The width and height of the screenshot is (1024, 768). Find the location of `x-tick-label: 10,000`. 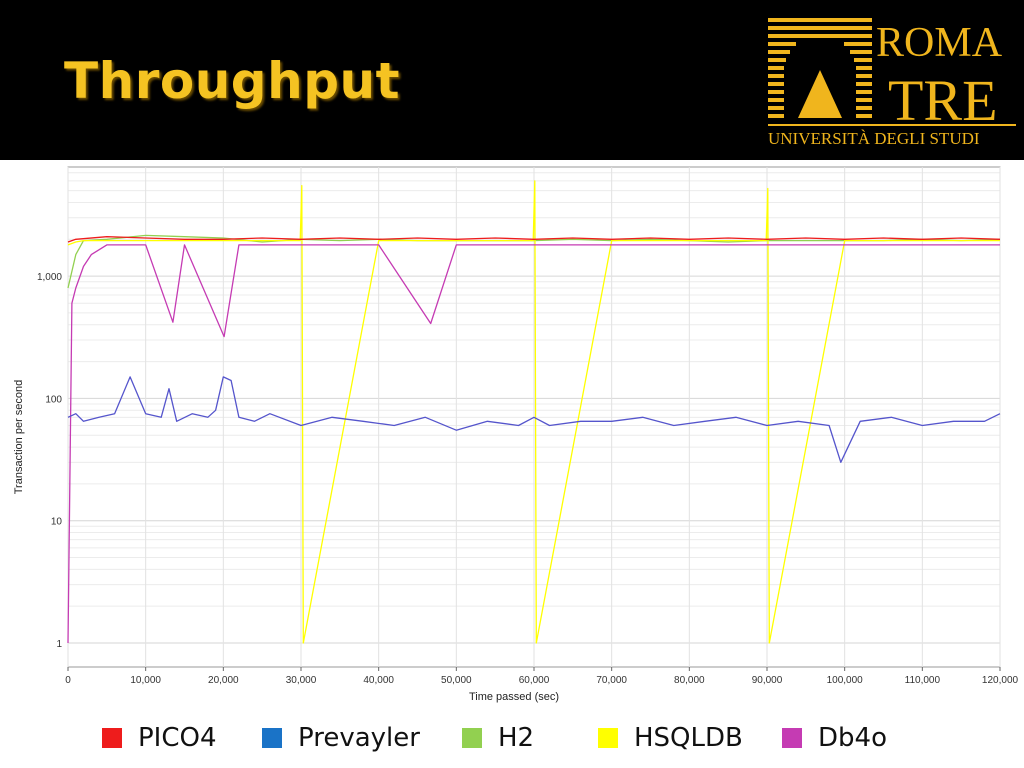

x-tick-label: 10,000 is located at coordinates (145, 680).